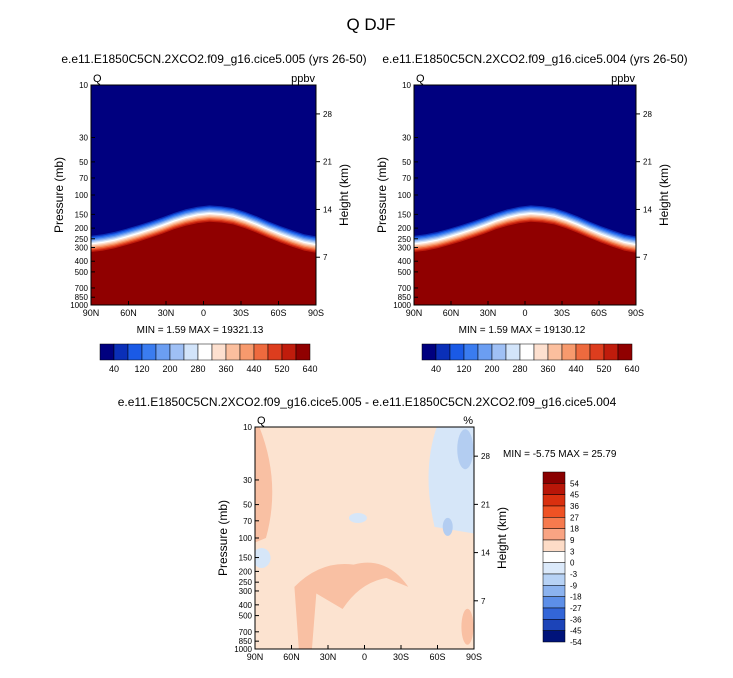 The height and width of the screenshot is (678, 733). Describe the element at coordinates (225, 369) in the screenshot. I see `colorbar-label: 360` at that location.